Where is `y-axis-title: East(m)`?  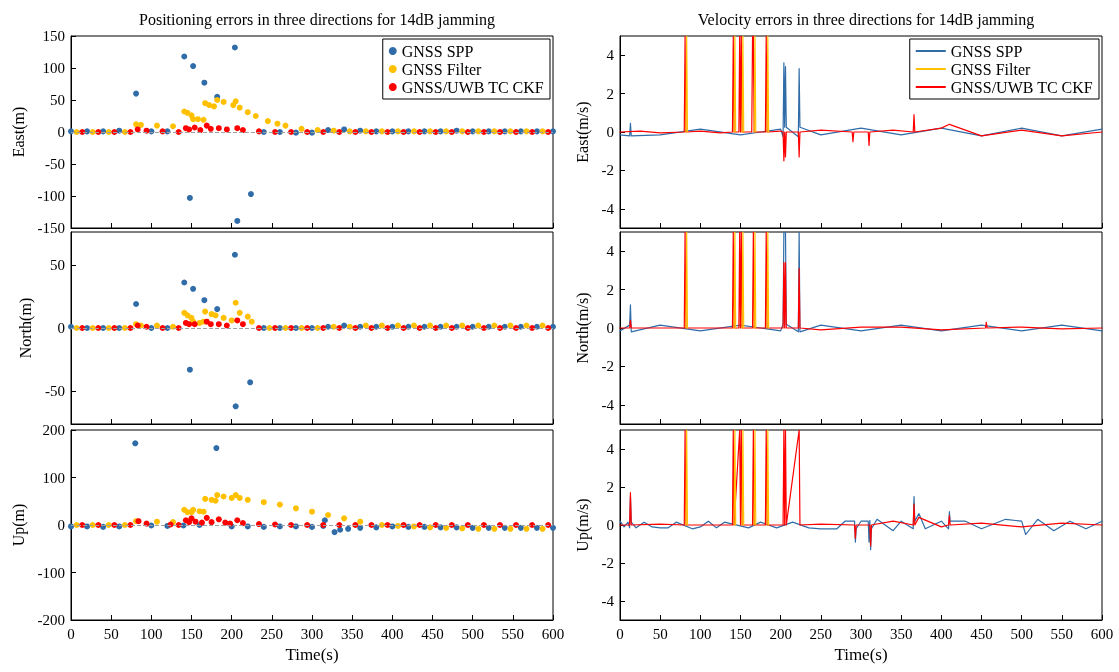 y-axis-title: East(m) is located at coordinates (19, 132).